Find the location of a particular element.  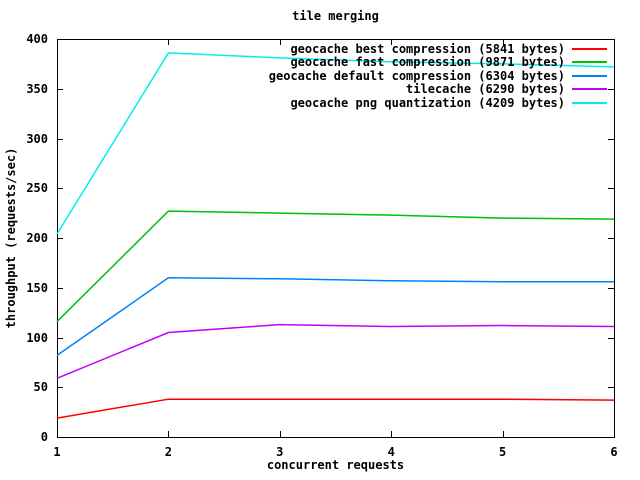

legend-entry: geocache png quantization (4209 bytes) is located at coordinates (448, 103).